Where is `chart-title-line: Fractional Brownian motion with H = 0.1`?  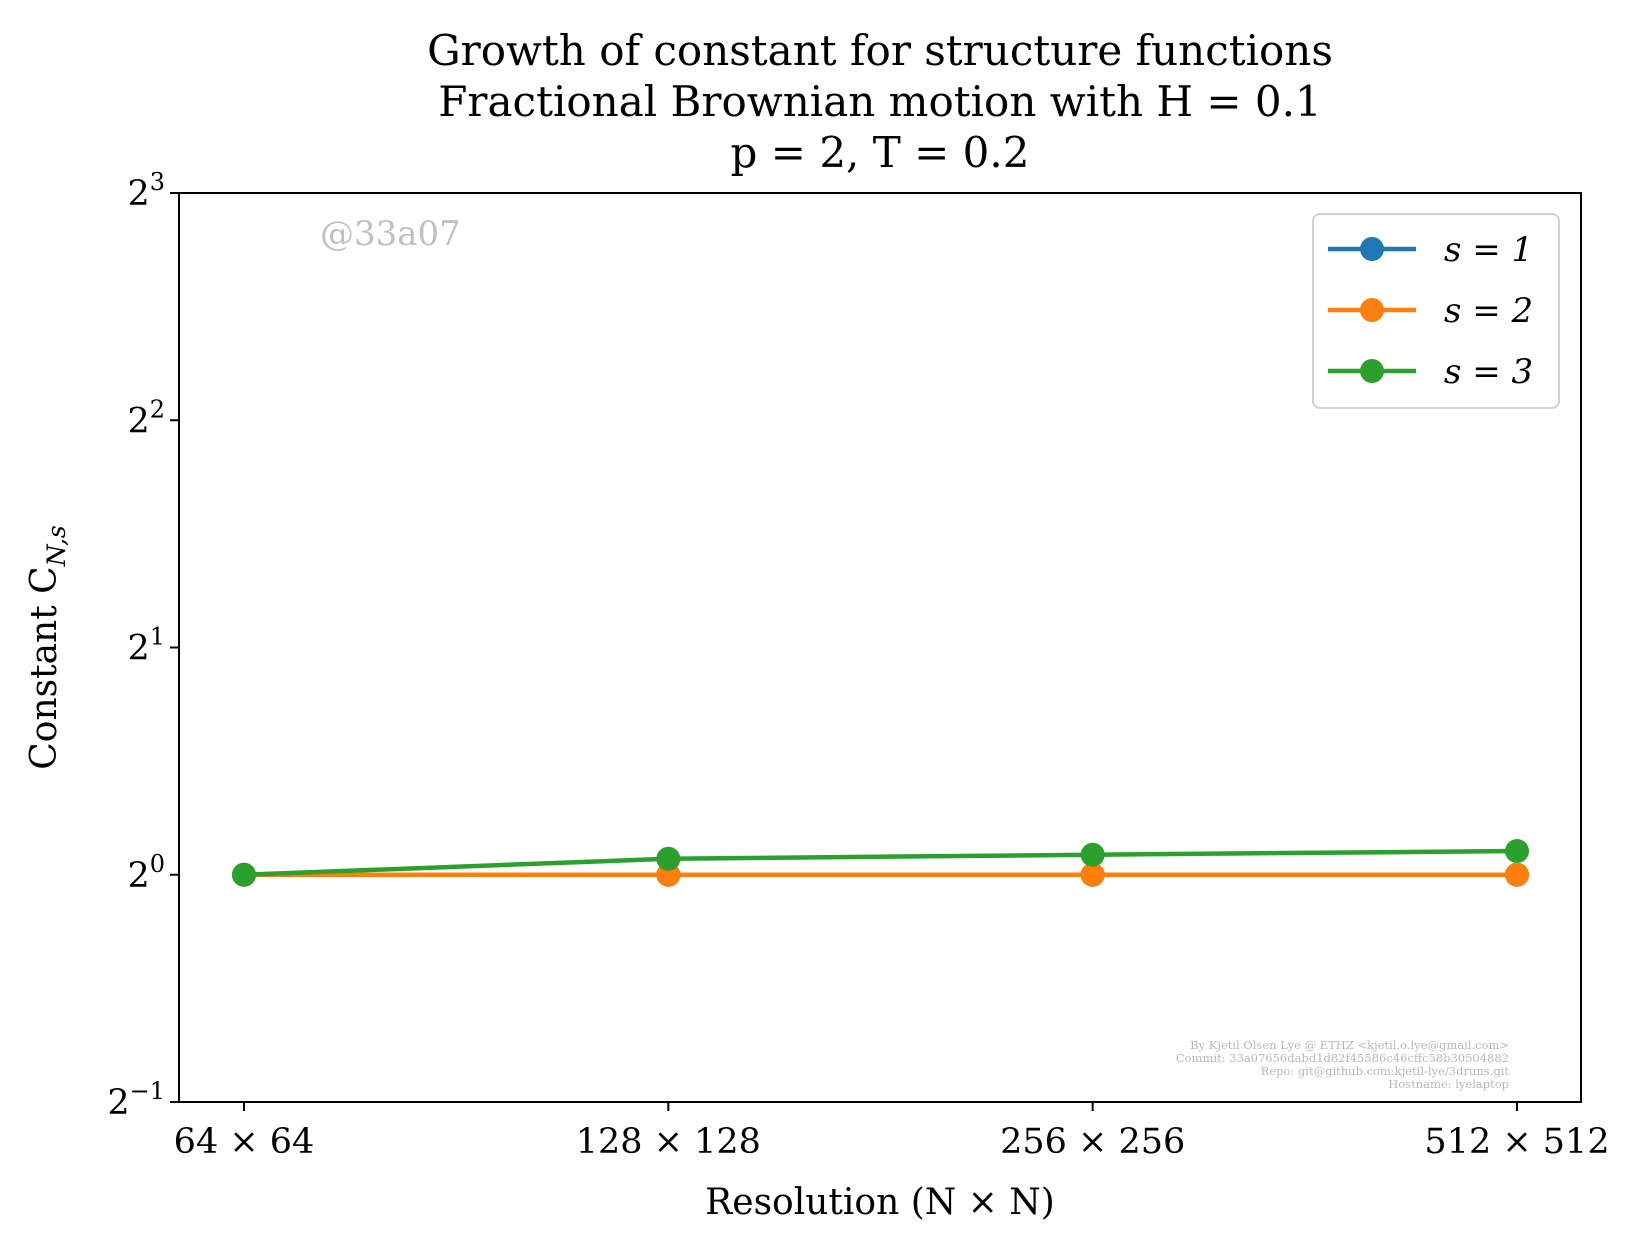 chart-title-line: Fractional Brownian motion with H = 0.1 is located at coordinates (879, 101).